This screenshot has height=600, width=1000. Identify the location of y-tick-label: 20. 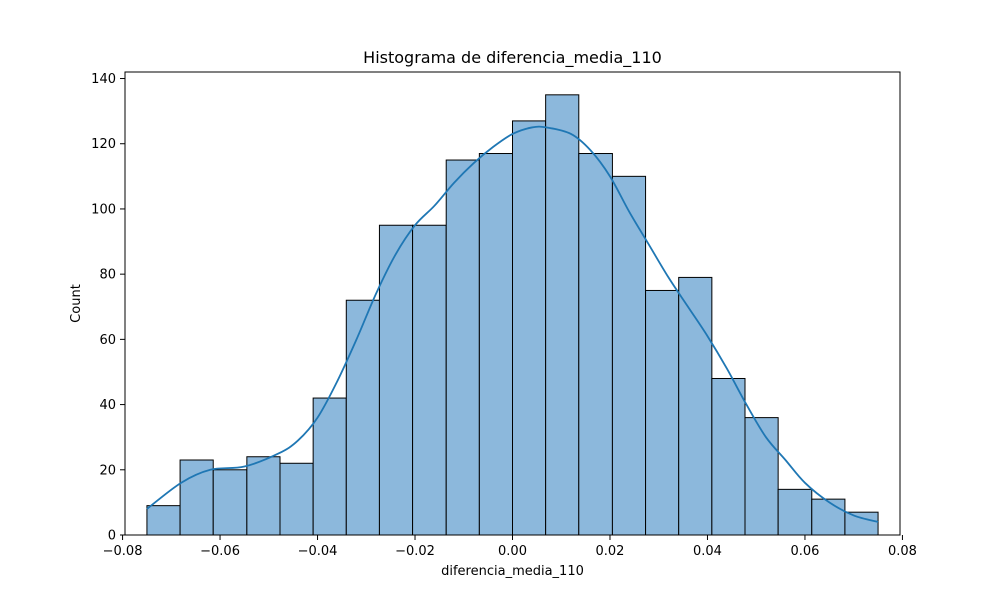
(107, 470).